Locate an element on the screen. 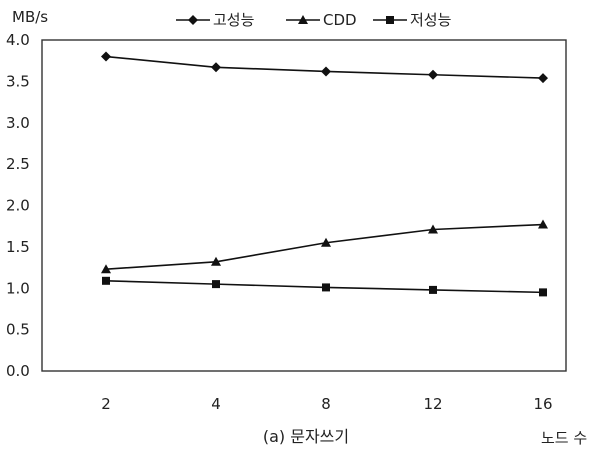  legend-item: 저성능 is located at coordinates (412, 20).